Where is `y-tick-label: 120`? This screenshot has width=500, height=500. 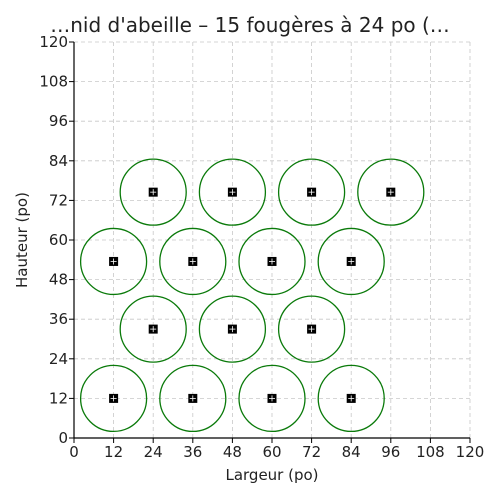 y-tick-label: 120 is located at coordinates (53, 42).